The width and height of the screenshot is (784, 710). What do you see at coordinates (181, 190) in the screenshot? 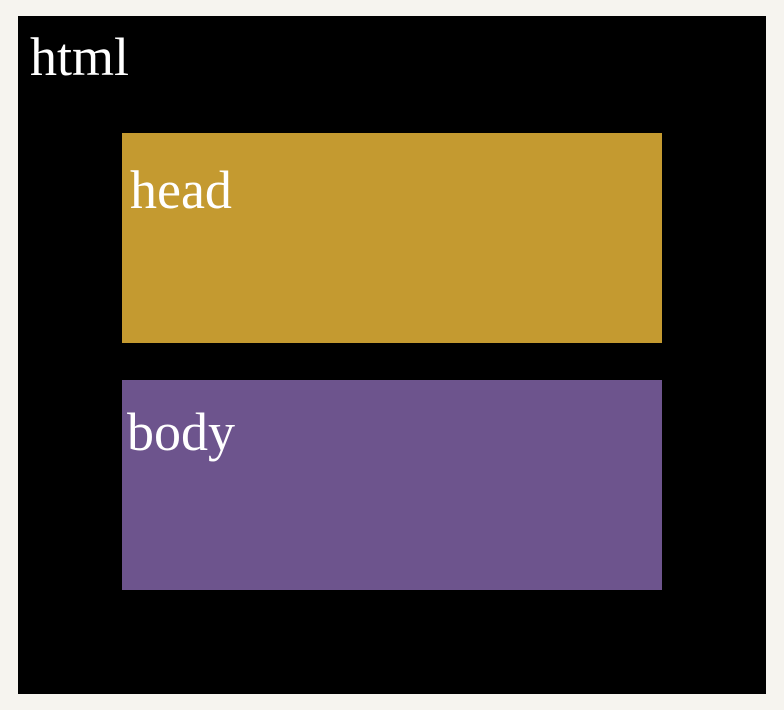
I see `head-element-label: head` at bounding box center [181, 190].